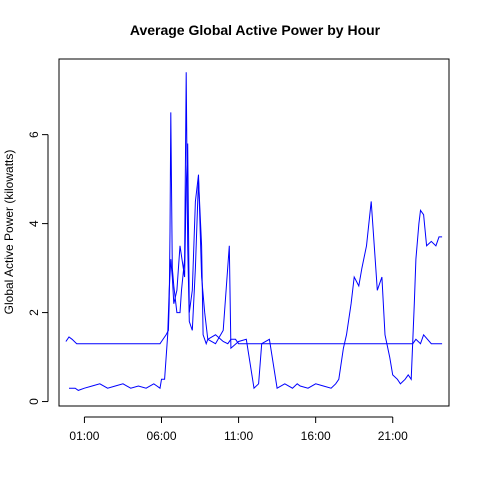 The width and height of the screenshot is (480, 480). What do you see at coordinates (393, 436) in the screenshot?
I see `x-tick-label: 21:00` at bounding box center [393, 436].